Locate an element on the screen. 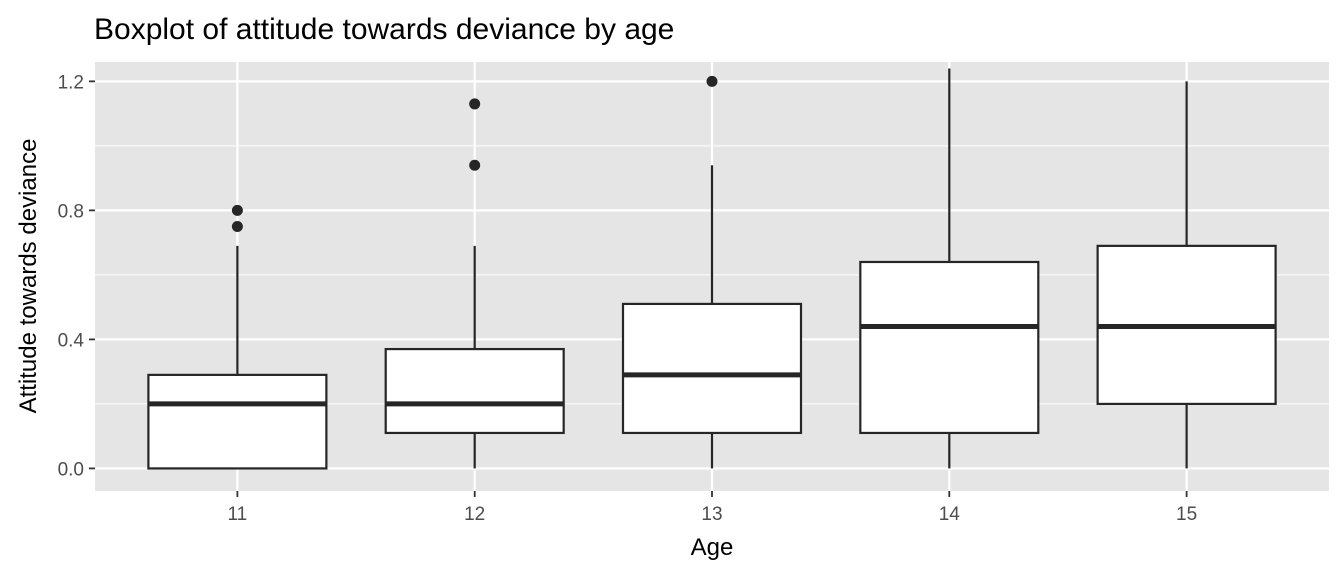 The image size is (1344, 576). x-axis: 11 12 13 14 15 is located at coordinates (712, 508).